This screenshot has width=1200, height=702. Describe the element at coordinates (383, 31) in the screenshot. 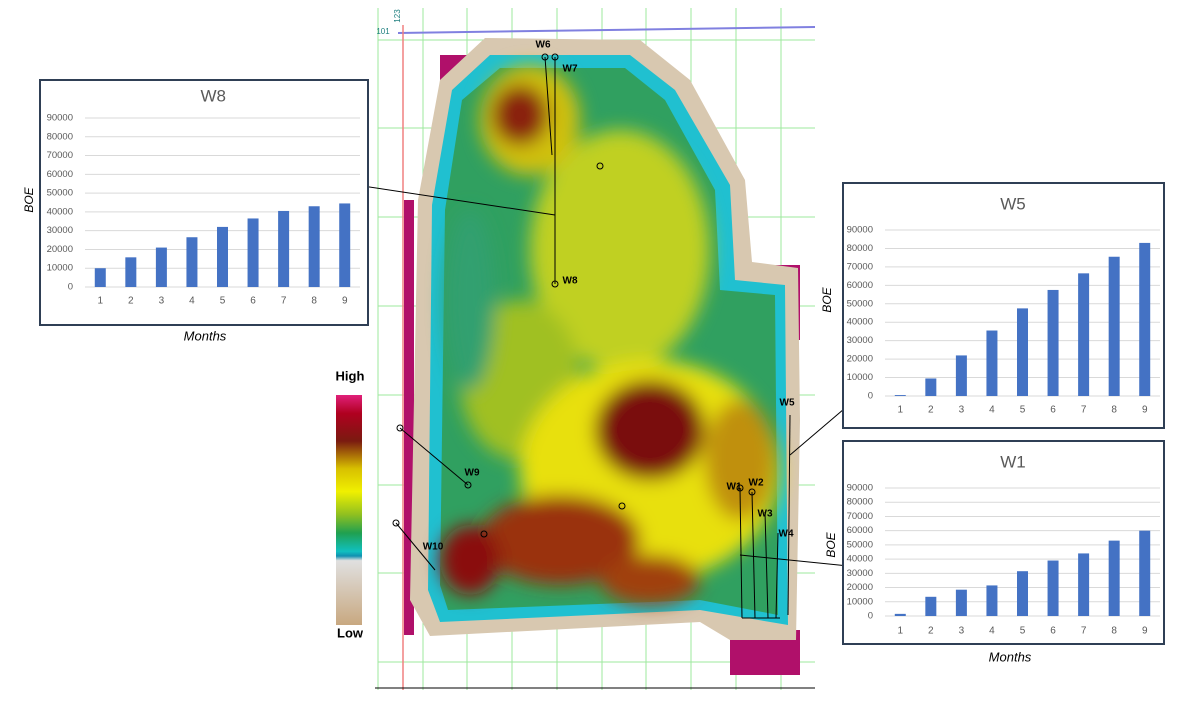

I see `grid-label: 101` at that location.